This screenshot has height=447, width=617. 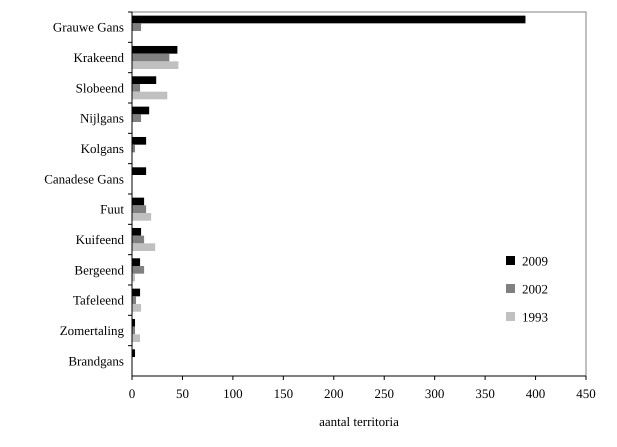 I want to click on x-tick-label: 350, so click(x=485, y=393).